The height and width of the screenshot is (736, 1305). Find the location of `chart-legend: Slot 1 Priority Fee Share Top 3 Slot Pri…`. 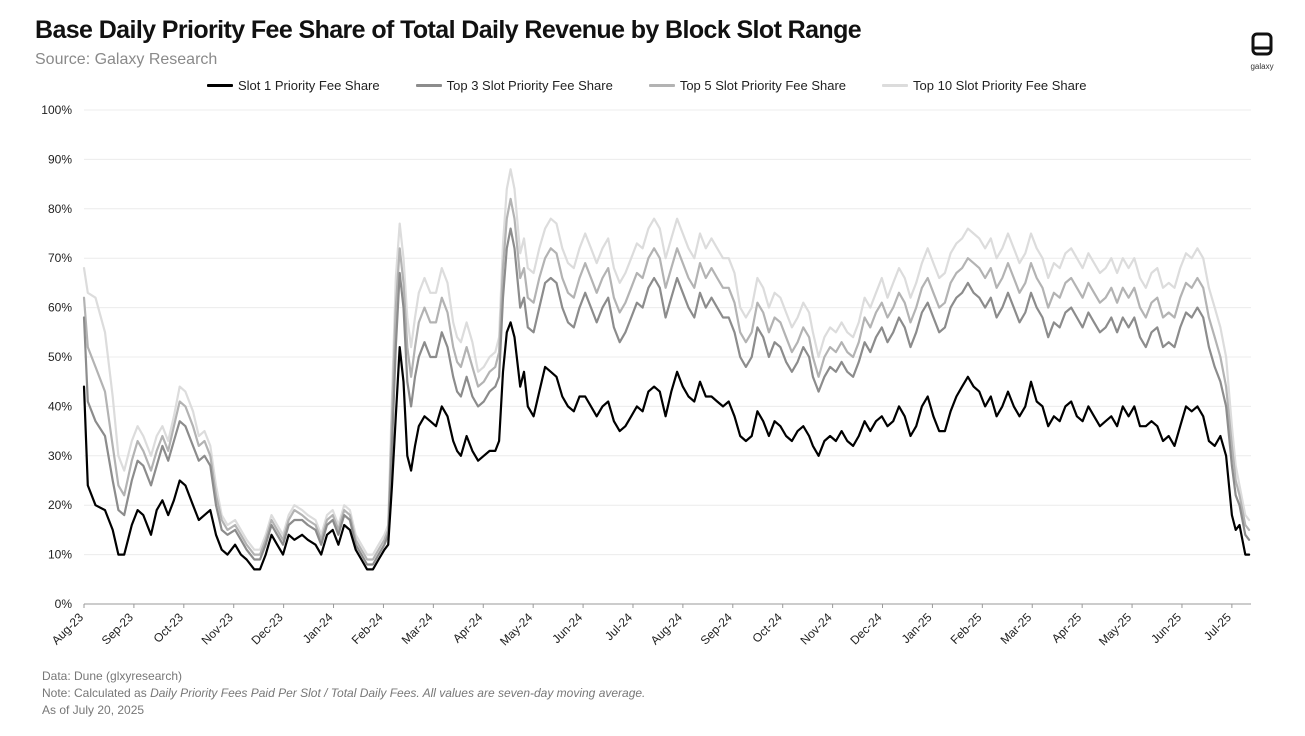

chart-legend: Slot 1 Priority Fee Share Top 3 Slot Pri… is located at coordinates (664, 85).